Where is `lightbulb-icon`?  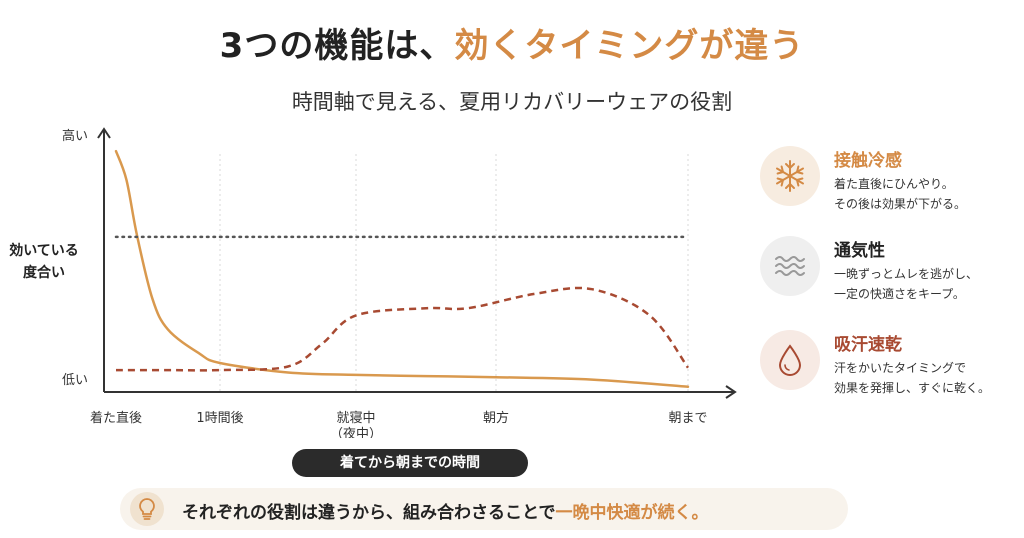 lightbulb-icon is located at coordinates (147, 509).